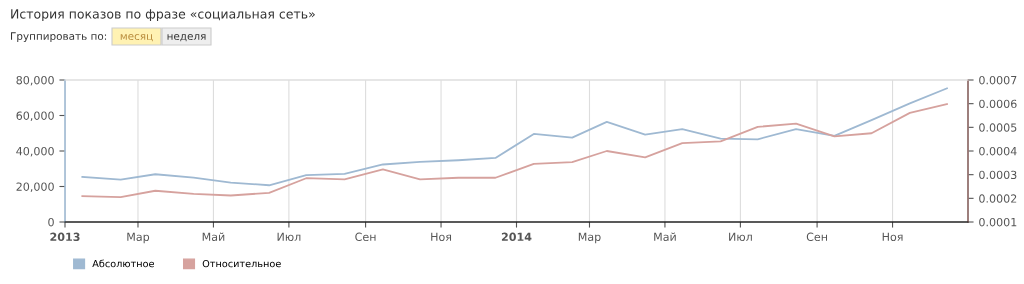  What do you see at coordinates (123, 263) in the screenshot?
I see `legend-label: Абсолютное` at bounding box center [123, 263].